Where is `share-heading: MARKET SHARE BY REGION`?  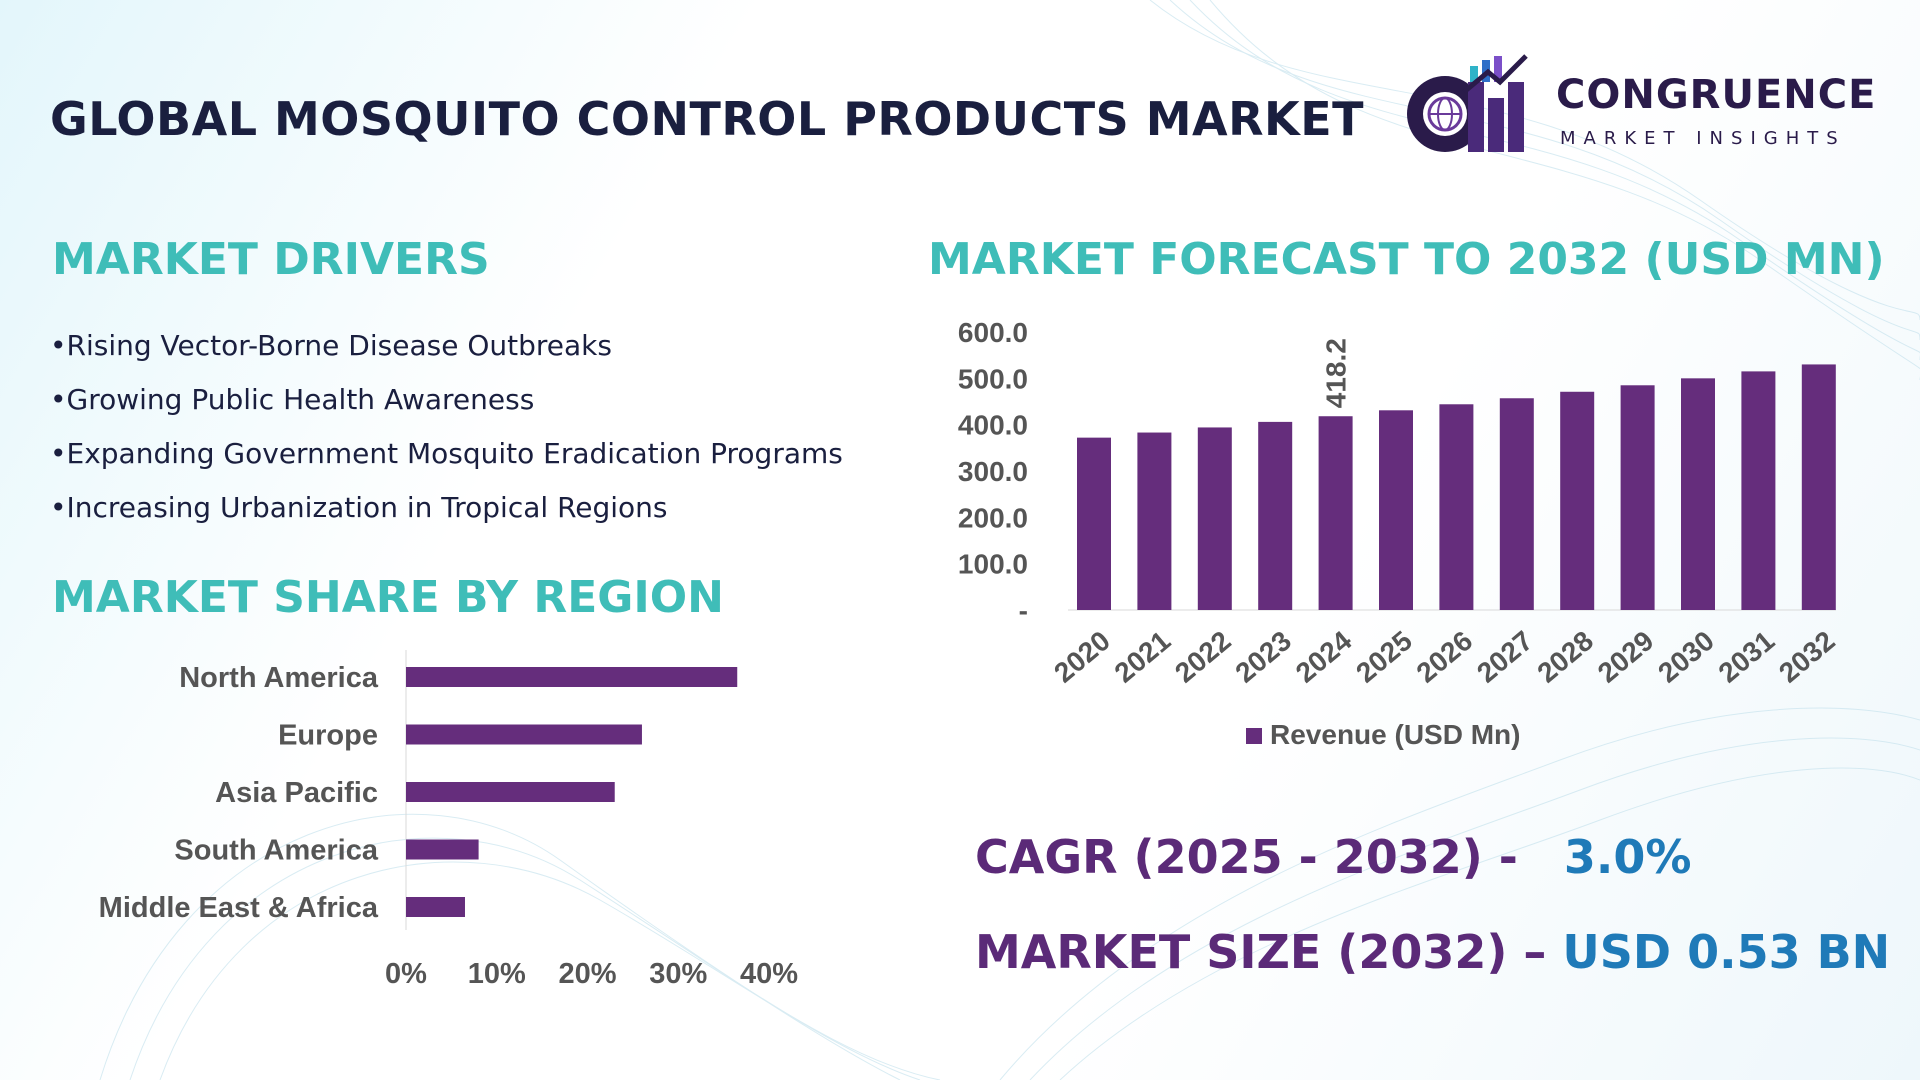 share-heading: MARKET SHARE BY REGION is located at coordinates (388, 597).